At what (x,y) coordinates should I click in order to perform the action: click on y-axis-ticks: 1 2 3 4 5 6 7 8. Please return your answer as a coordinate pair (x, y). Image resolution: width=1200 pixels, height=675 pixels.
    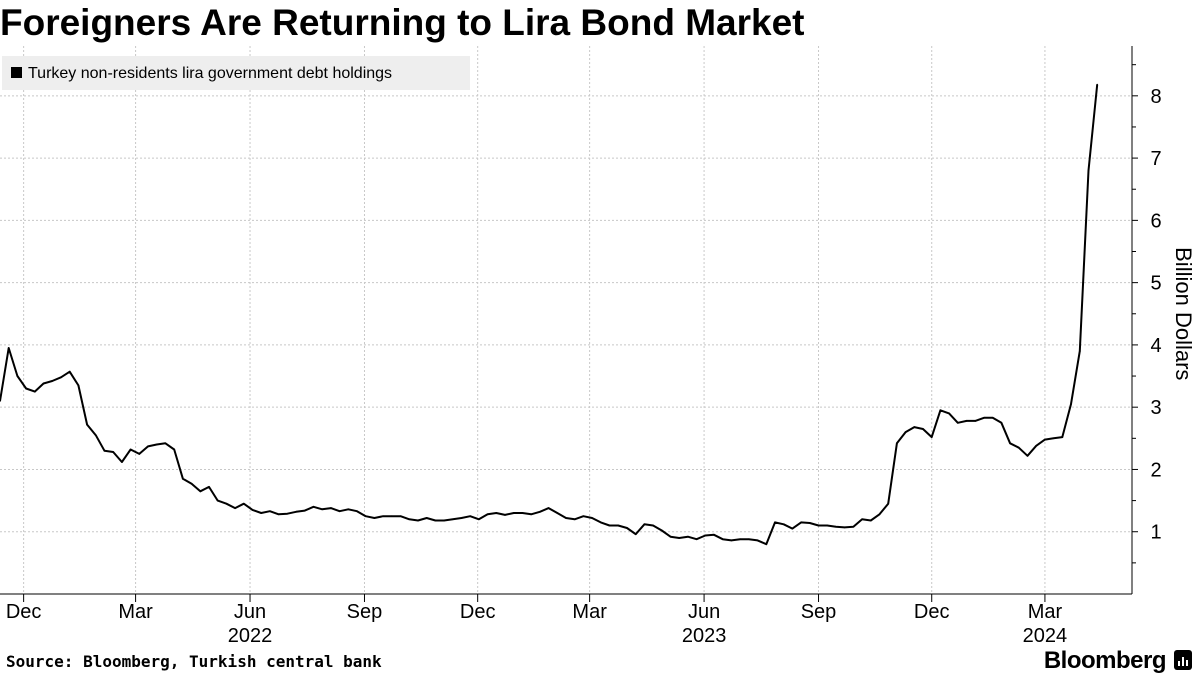
    Looking at the image, I should click on (1147, 314).